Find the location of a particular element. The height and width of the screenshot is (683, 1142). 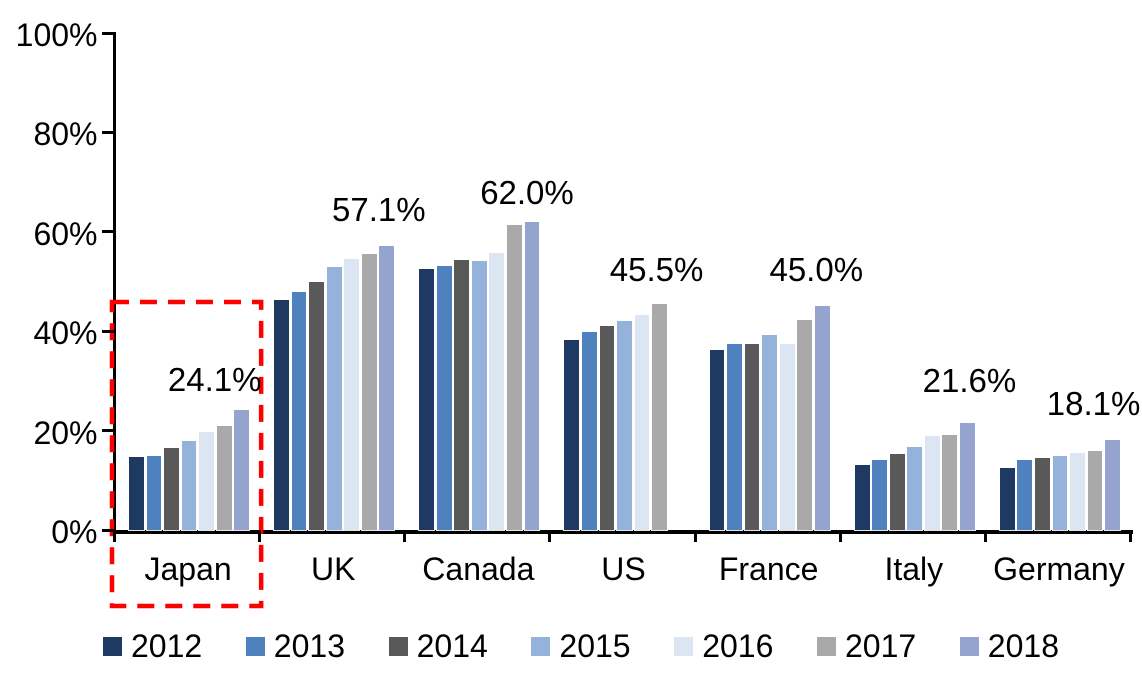

category-label-japan: Japan is located at coordinates (188, 569).